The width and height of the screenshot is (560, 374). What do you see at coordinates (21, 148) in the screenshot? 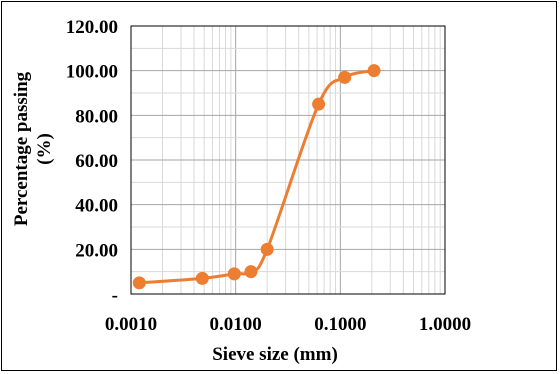
I see `y-axis-title: Percentage passing` at bounding box center [21, 148].